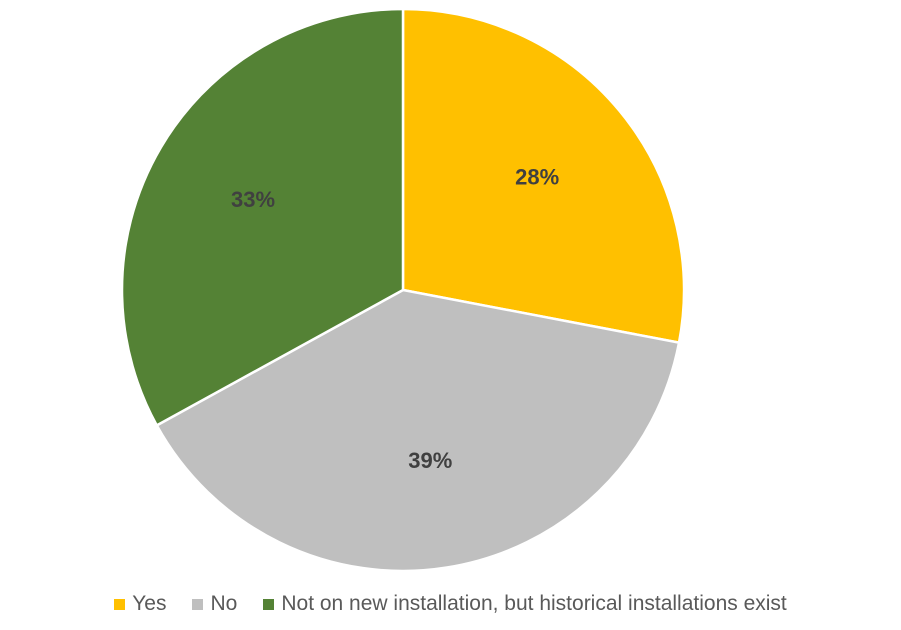 This screenshot has width=901, height=630. I want to click on legend-item: Yes, so click(140, 604).